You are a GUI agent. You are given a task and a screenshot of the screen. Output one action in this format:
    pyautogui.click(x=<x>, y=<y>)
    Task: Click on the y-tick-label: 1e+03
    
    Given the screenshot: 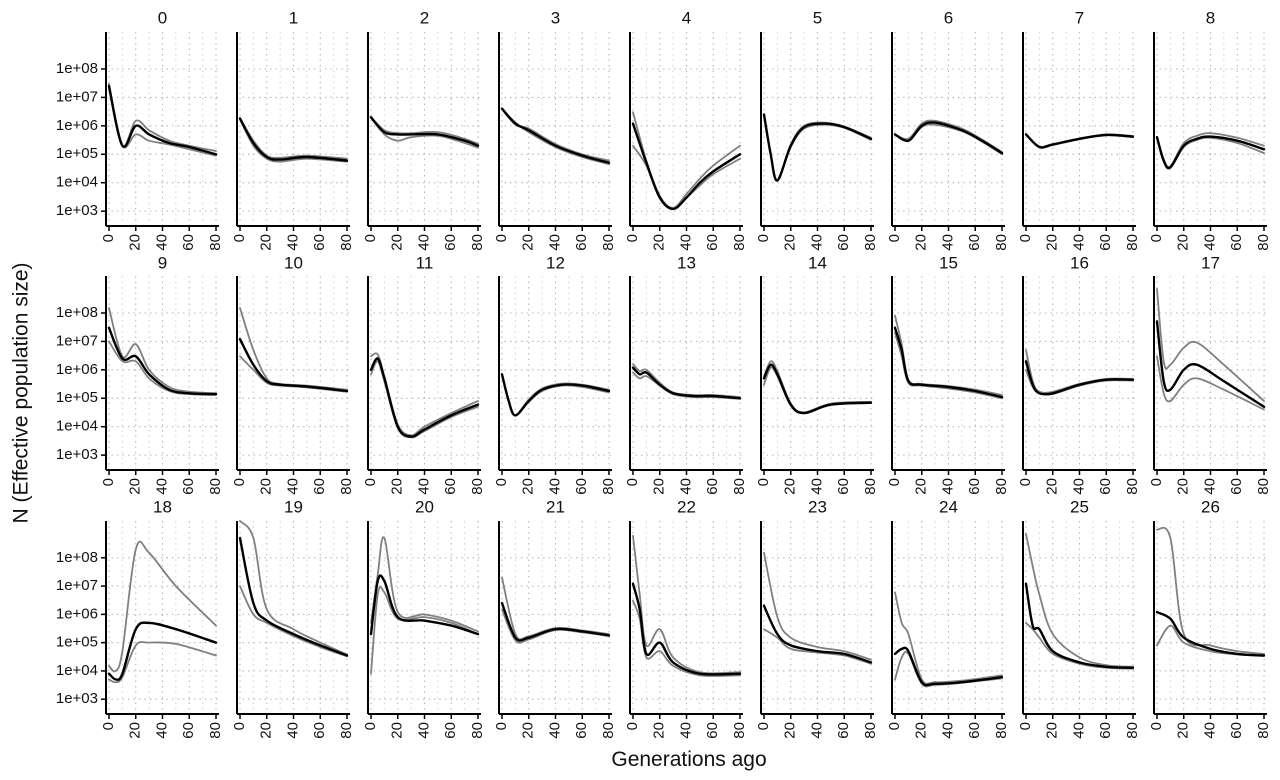 What is the action you would take?
    pyautogui.click(x=77, y=454)
    